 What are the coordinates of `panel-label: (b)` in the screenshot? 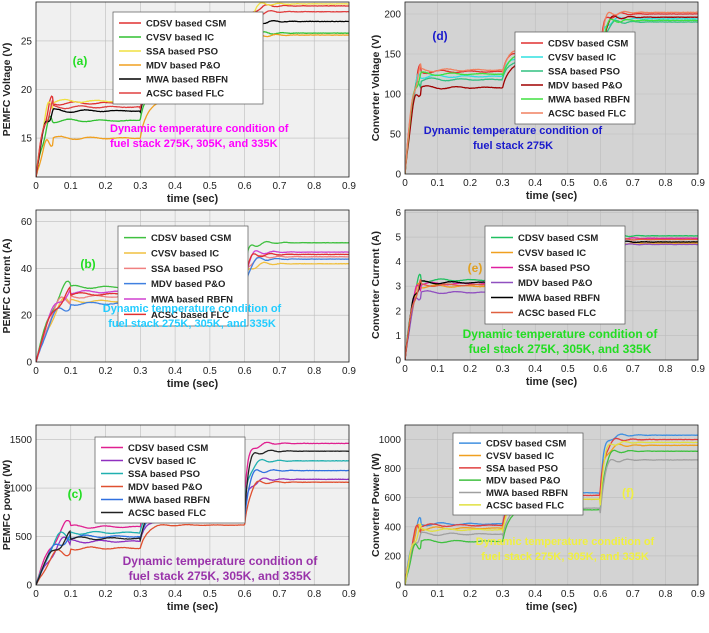 It's located at (87, 264).